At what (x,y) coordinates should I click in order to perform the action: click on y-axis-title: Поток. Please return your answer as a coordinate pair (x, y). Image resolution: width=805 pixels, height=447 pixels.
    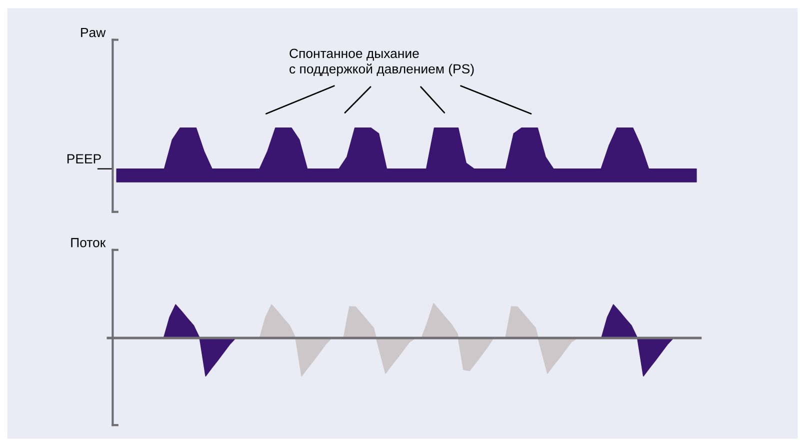
    Looking at the image, I should click on (88, 243).